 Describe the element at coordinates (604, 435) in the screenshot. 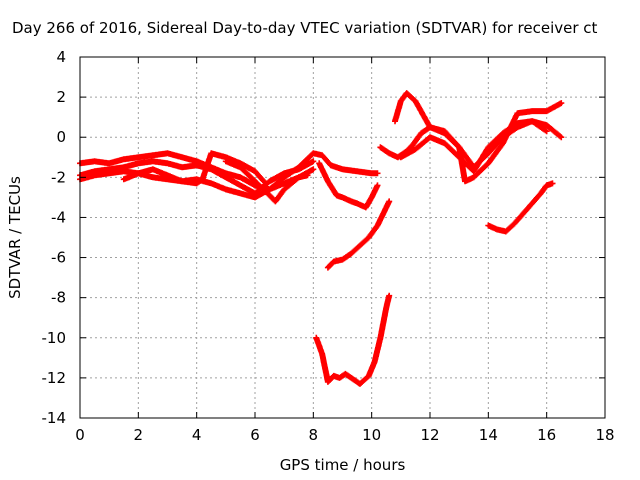

I see `x-tick-label: 18` at that location.